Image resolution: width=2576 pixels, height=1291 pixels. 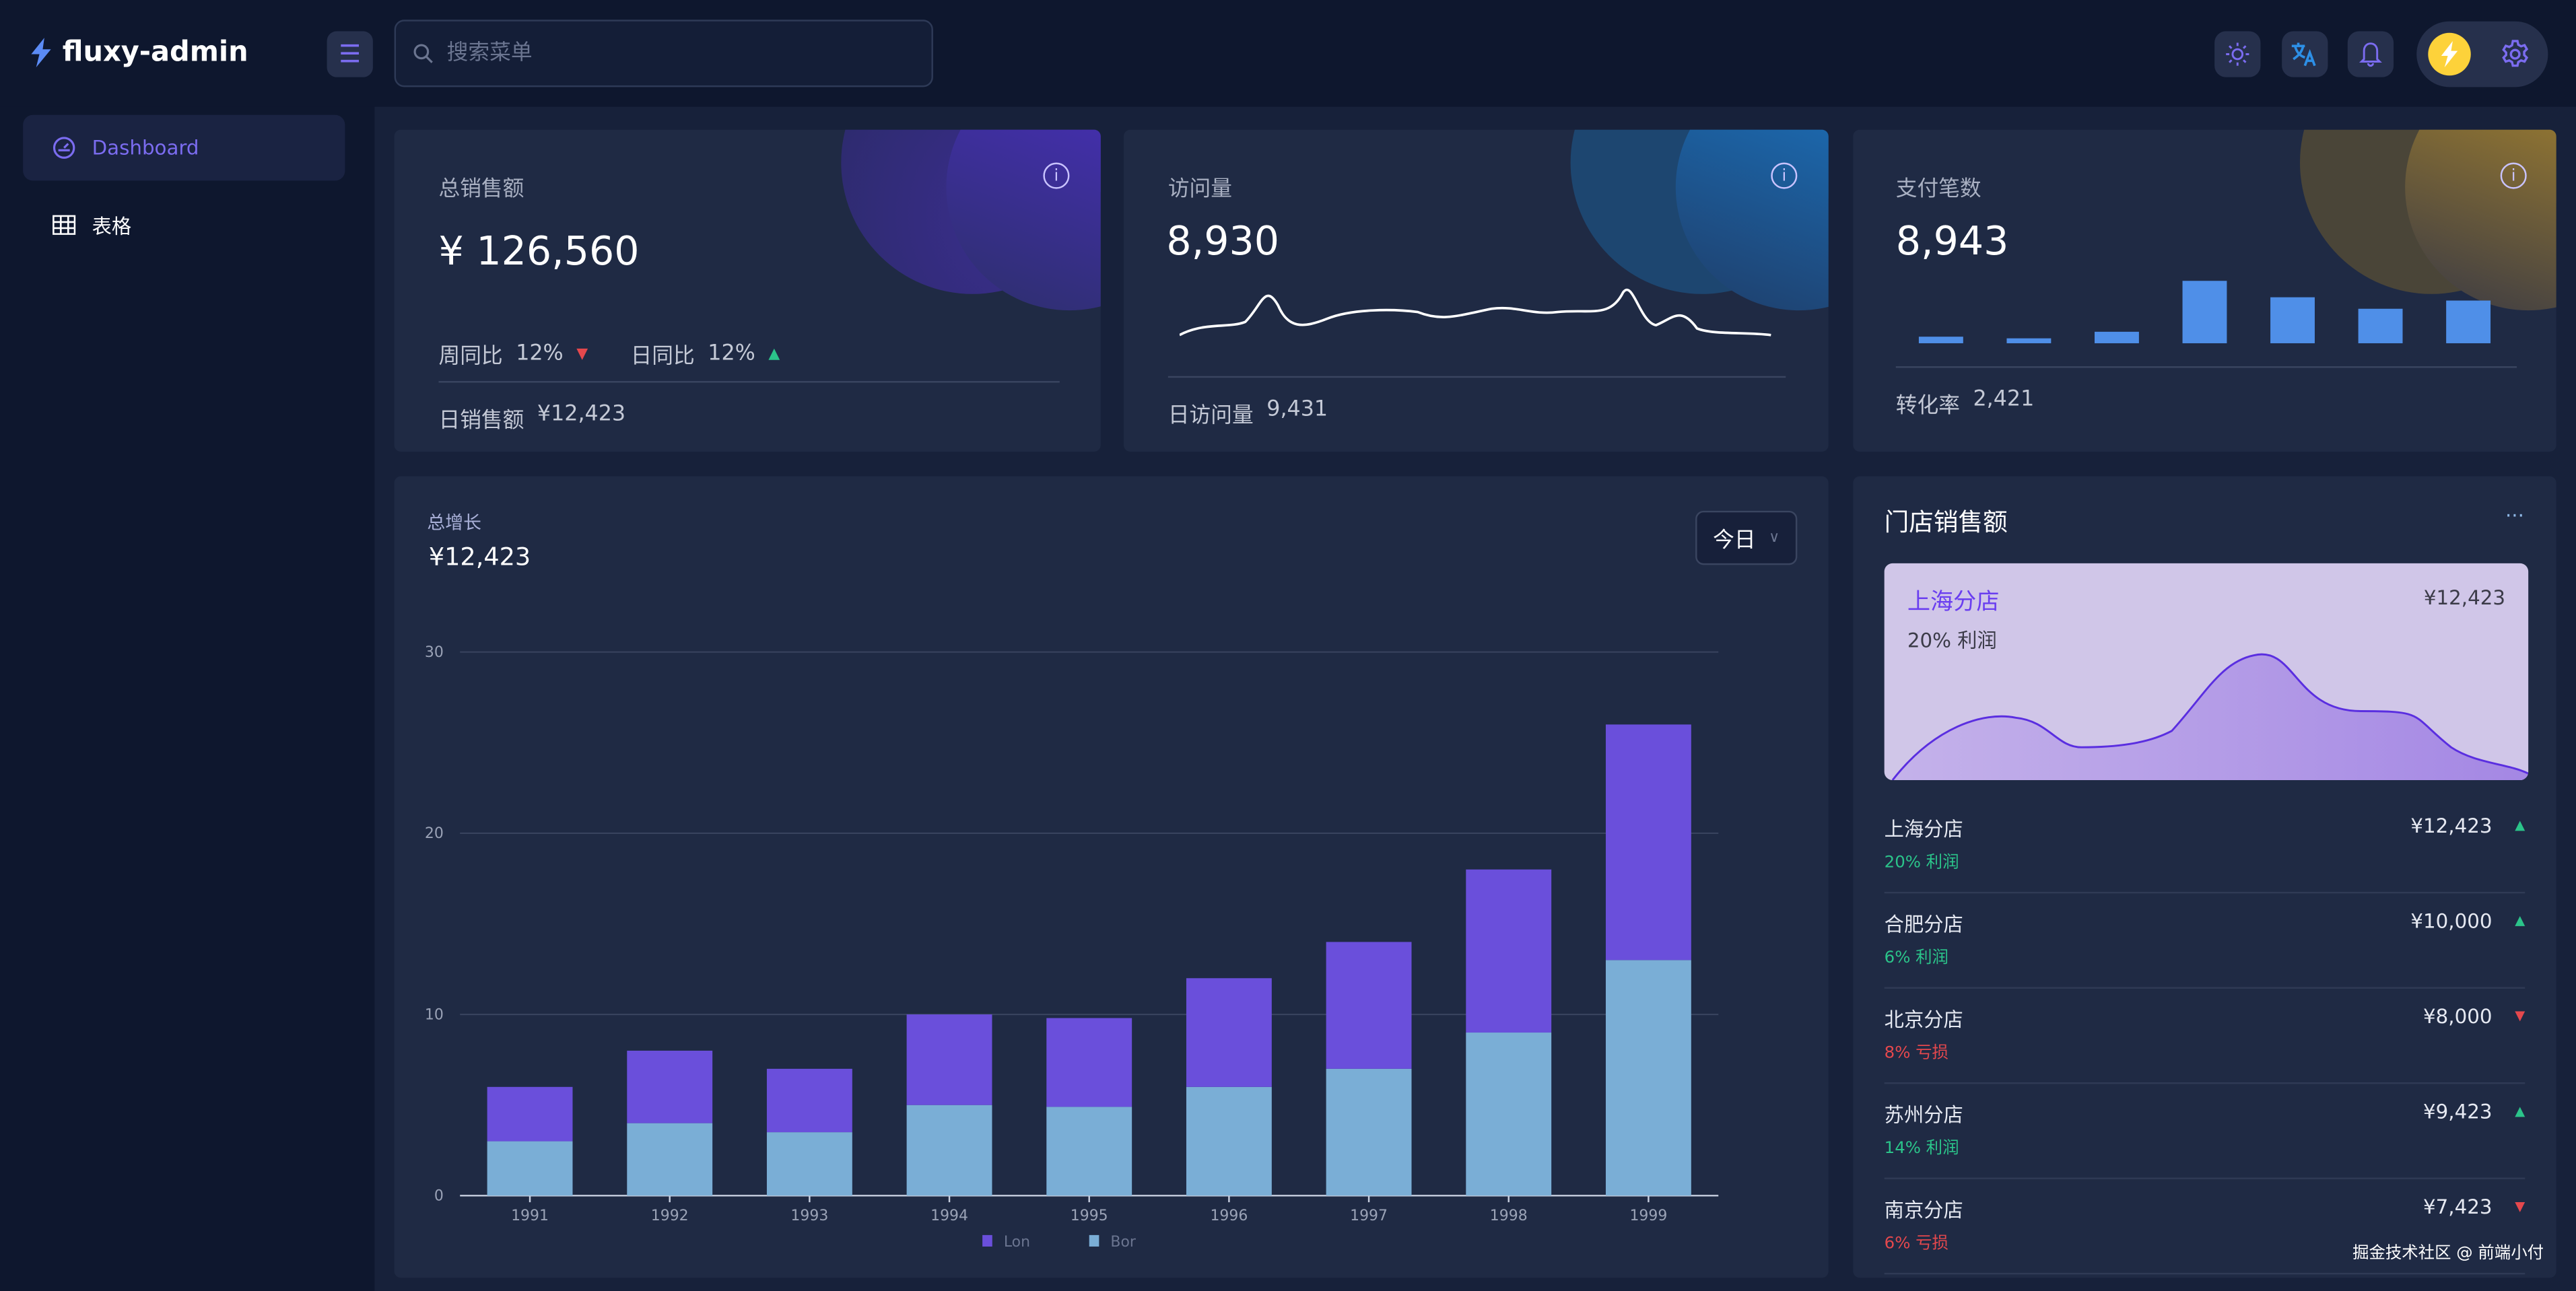 I want to click on footer-value: ¥12,423, so click(x=581, y=414).